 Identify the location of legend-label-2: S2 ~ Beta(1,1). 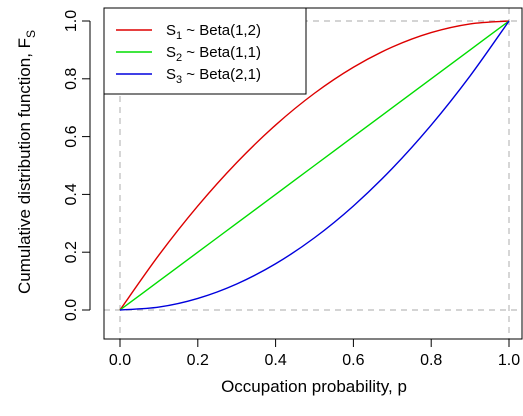
(213, 54).